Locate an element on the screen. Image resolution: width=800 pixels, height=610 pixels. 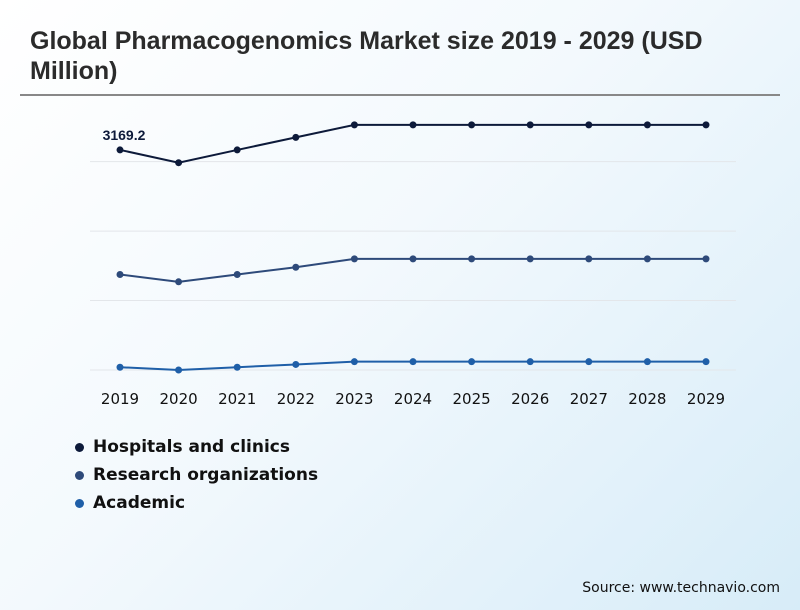
data-label: 3169.2 is located at coordinates (124, 135).